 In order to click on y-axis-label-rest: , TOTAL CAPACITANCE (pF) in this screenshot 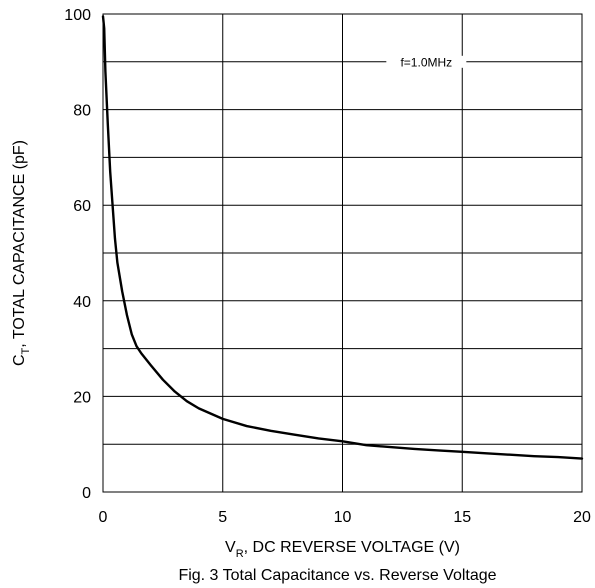, I will do `click(19, 244)`.